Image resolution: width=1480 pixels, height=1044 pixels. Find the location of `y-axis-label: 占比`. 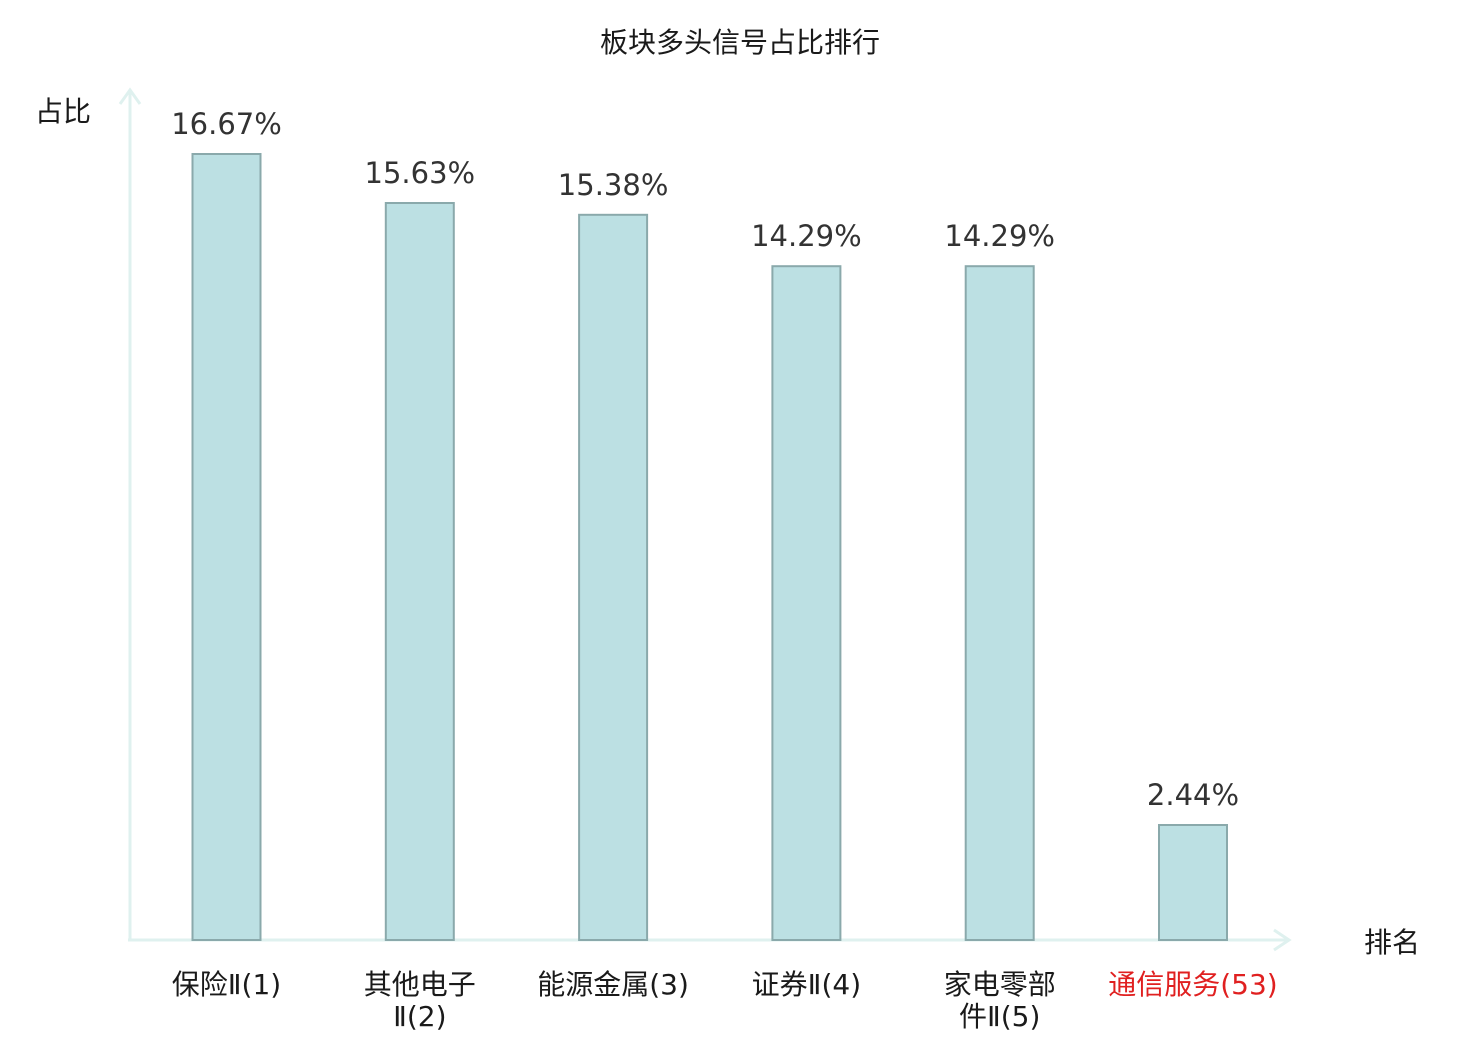

y-axis-label: 占比 is located at coordinates (63, 111).